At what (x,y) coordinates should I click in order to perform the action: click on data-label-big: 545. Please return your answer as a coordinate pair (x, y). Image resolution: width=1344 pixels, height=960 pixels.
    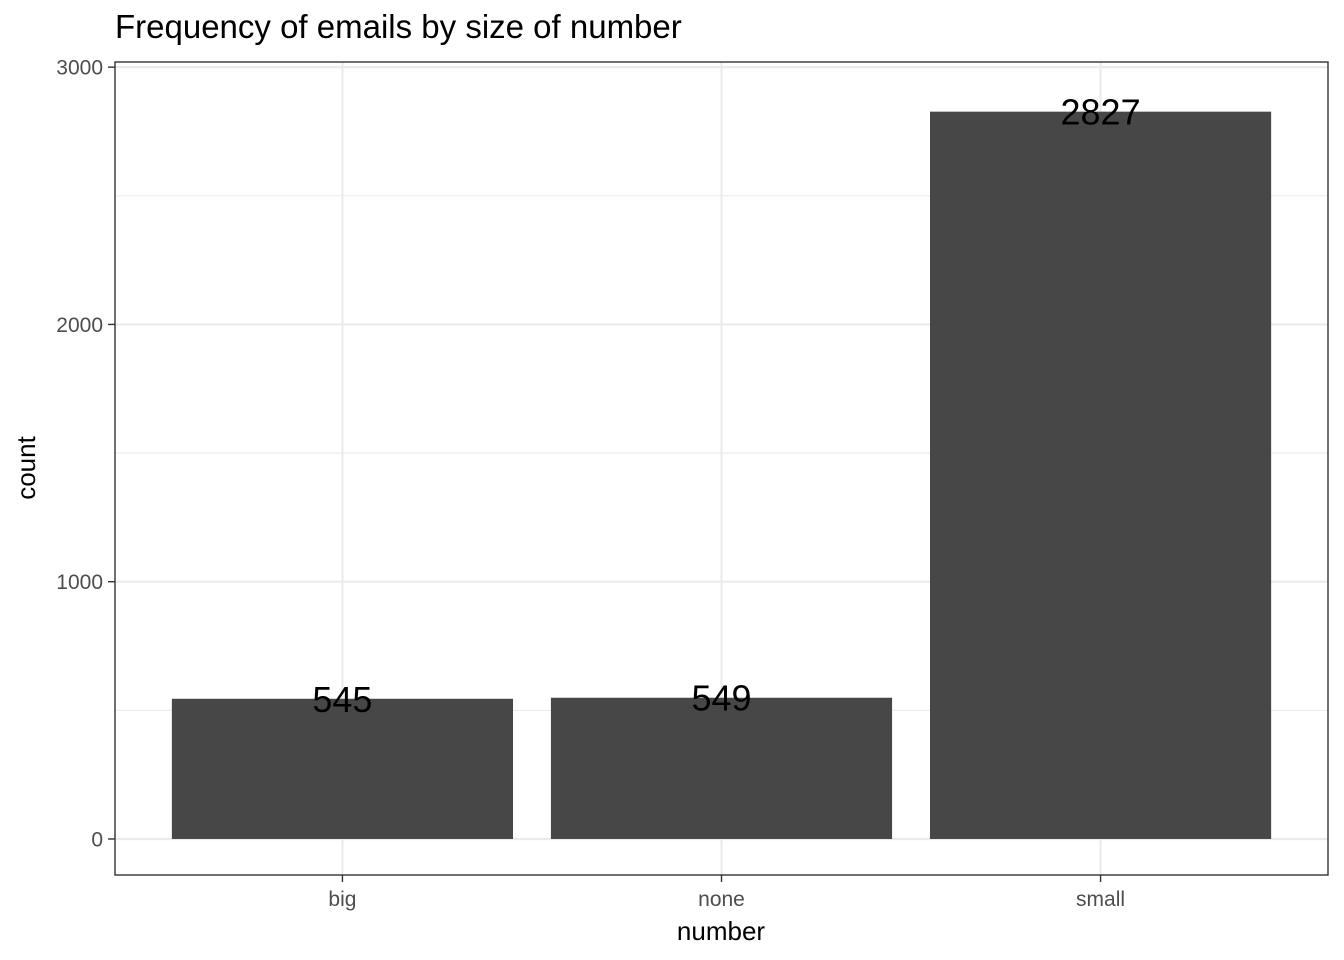
    Looking at the image, I should click on (342, 699).